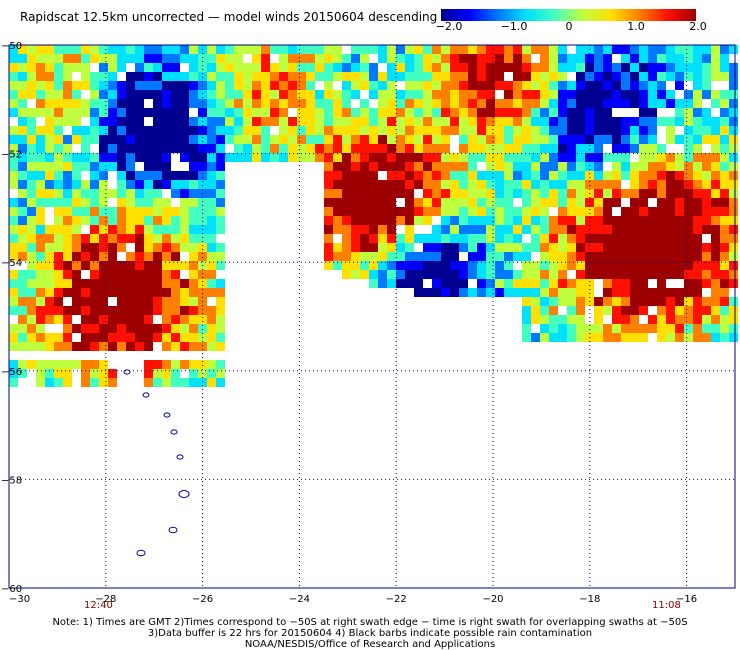  Describe the element at coordinates (11, 155) in the screenshot. I see `y-tick-label: −52` at that location.